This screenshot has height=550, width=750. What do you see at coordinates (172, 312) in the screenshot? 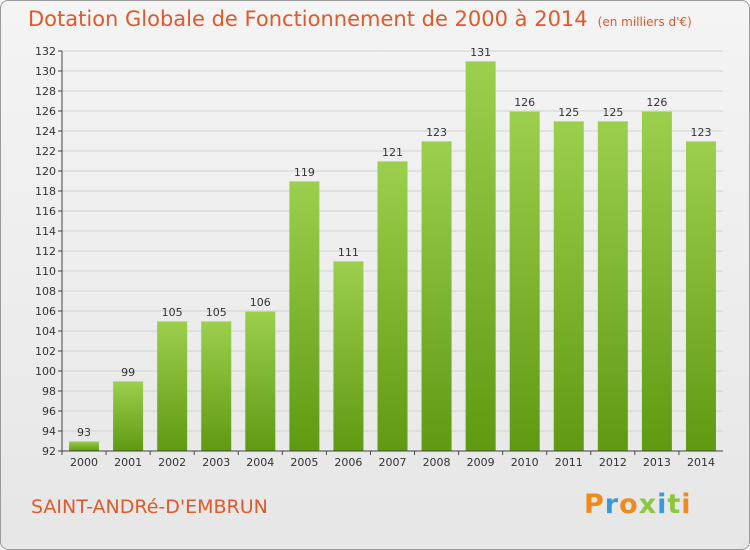
I see `data-label-2002: 105` at bounding box center [172, 312].